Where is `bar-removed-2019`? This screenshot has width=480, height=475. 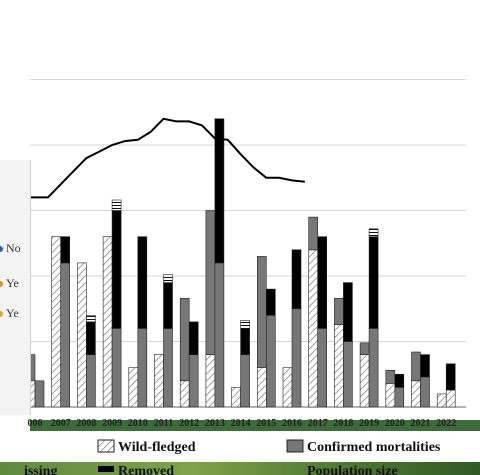 bar-removed-2019 is located at coordinates (373, 282).